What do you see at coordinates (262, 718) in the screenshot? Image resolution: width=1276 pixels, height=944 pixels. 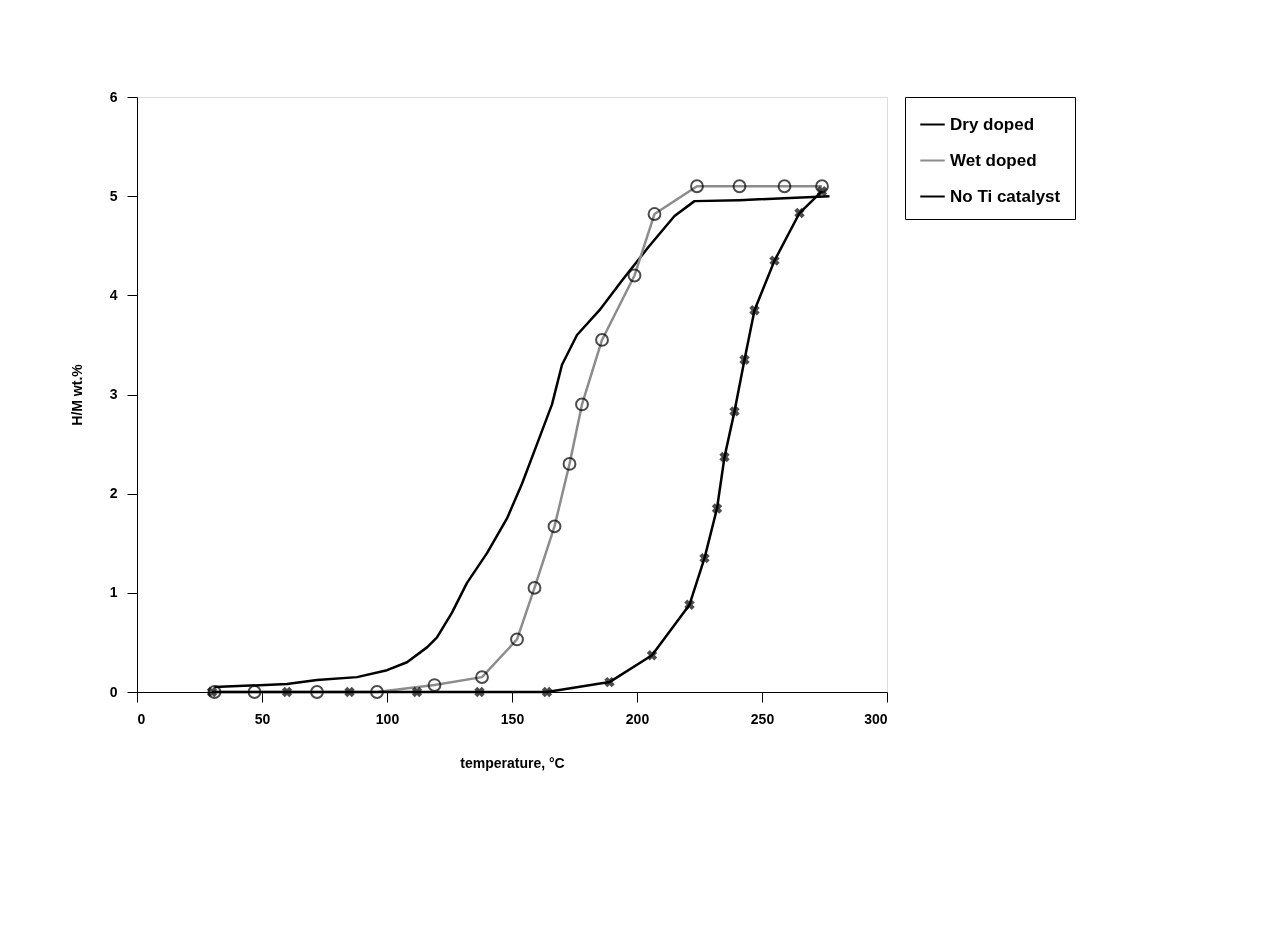 I see `x-tick-label: 50` at bounding box center [262, 718].